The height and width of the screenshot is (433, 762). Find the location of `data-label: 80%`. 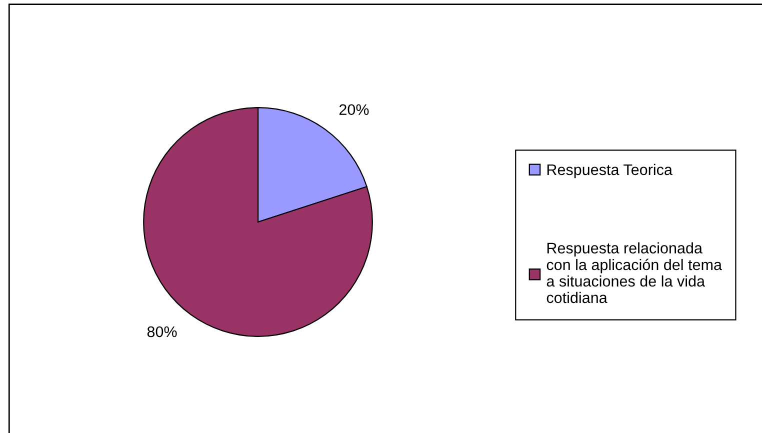

data-label: 80% is located at coordinates (162, 332).